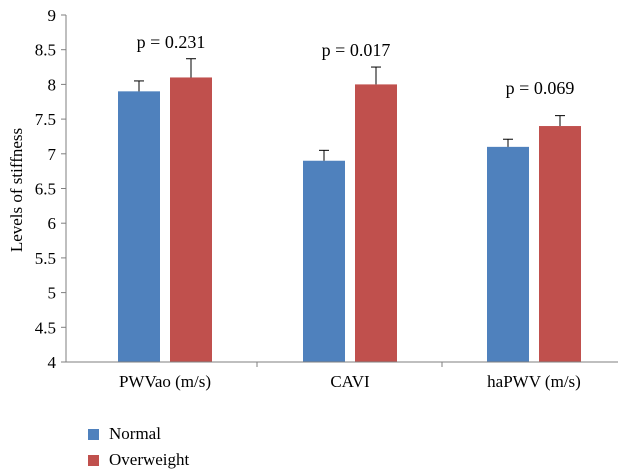 The height and width of the screenshot is (473, 621). I want to click on legend: Normal Overweight, so click(138, 447).